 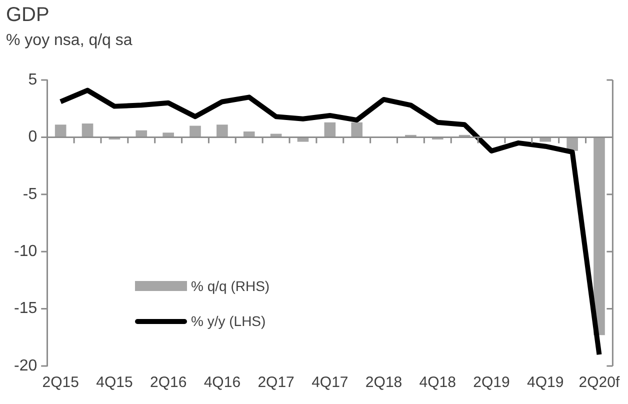 I want to click on y-tick-label: -5, so click(x=30, y=194).